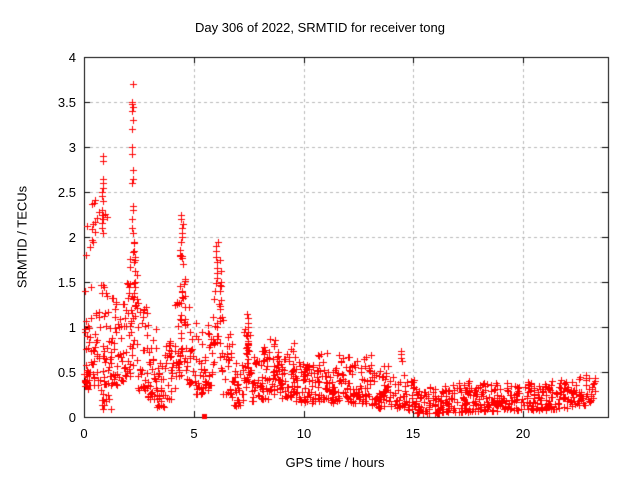  I want to click on x-axis-label: GPS time / hours, so click(335, 462).